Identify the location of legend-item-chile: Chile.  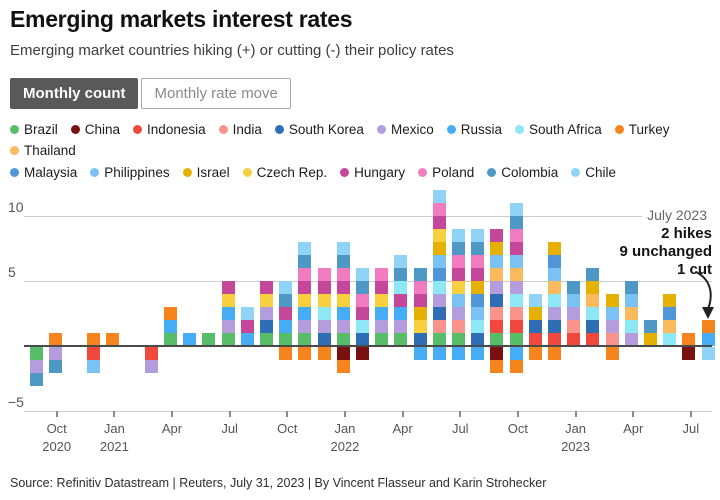
(593, 172).